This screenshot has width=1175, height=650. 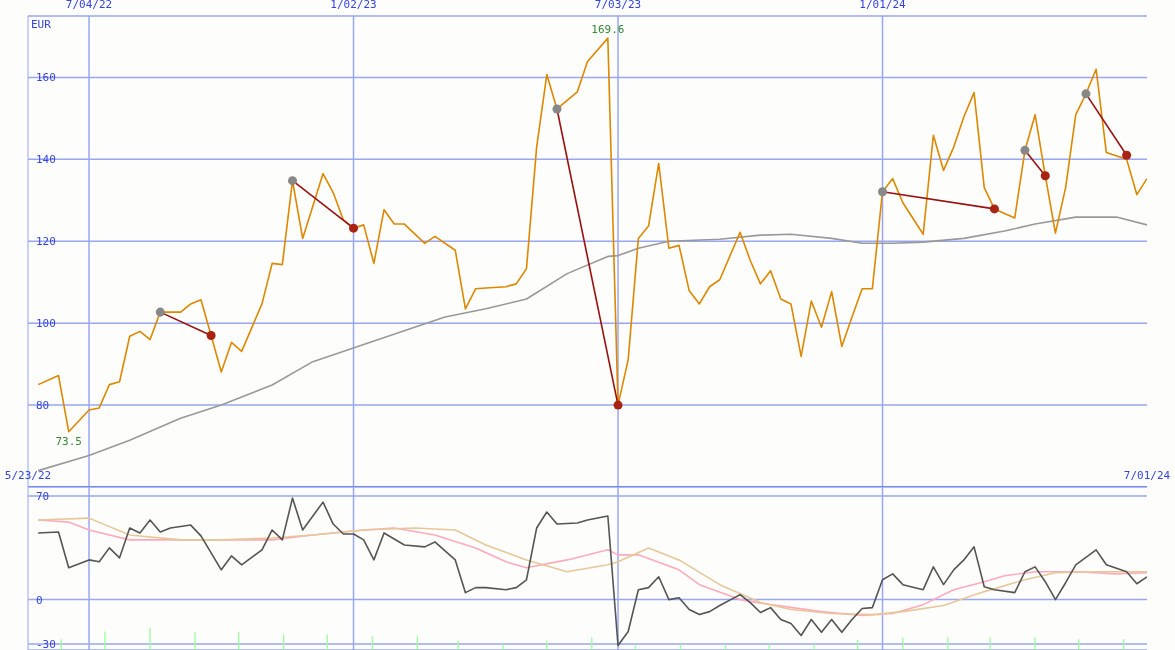 What do you see at coordinates (353, 5) in the screenshot?
I see `x2-tick-label: 1/02/23` at bounding box center [353, 5].